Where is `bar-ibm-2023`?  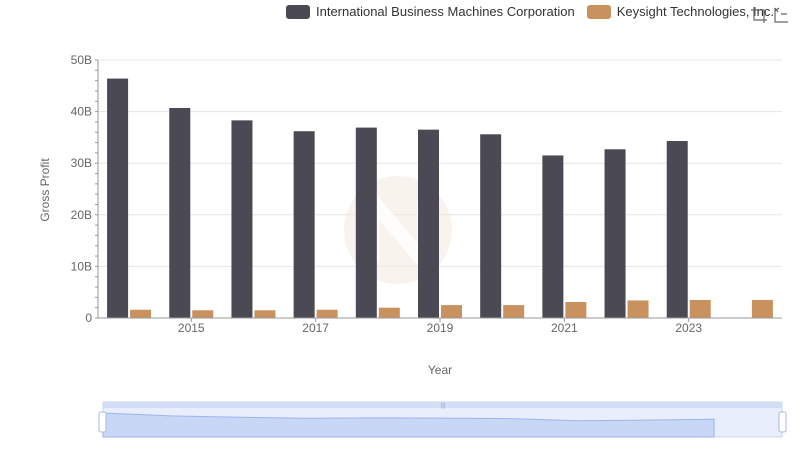 bar-ibm-2023 is located at coordinates (677, 229).